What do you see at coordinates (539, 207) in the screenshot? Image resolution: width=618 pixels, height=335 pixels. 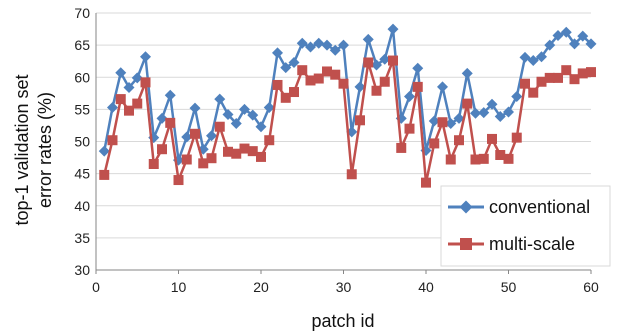 I see `legend-label-conventional: conventional` at bounding box center [539, 207].